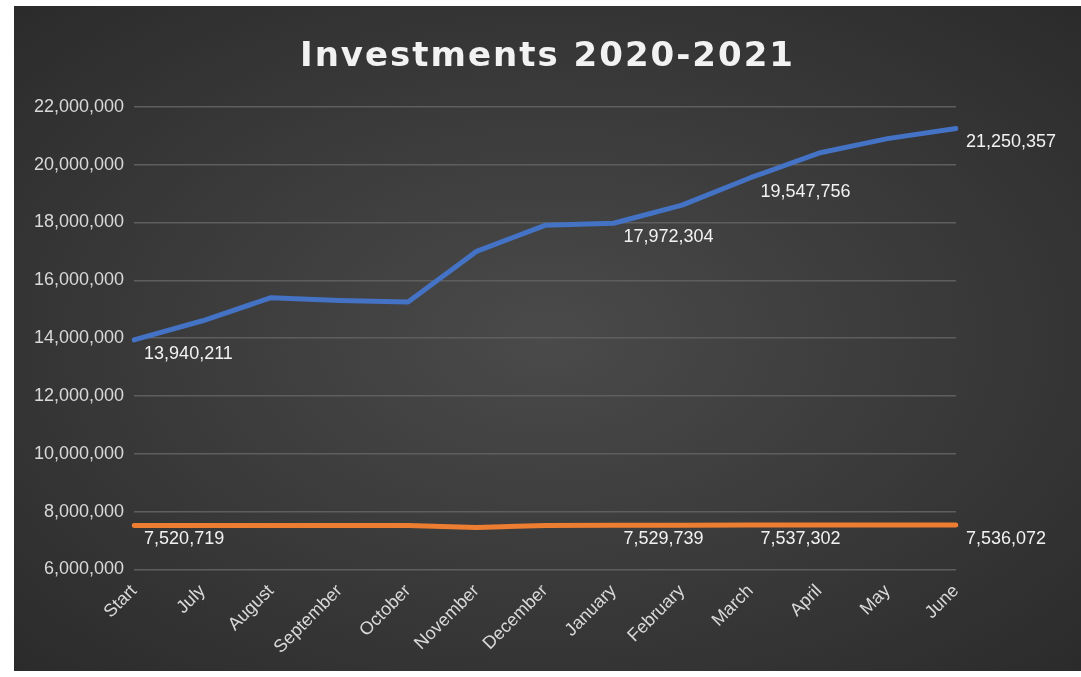 This screenshot has width=1081, height=677. Describe the element at coordinates (190, 599) in the screenshot. I see `x-tick-label: July` at that location.